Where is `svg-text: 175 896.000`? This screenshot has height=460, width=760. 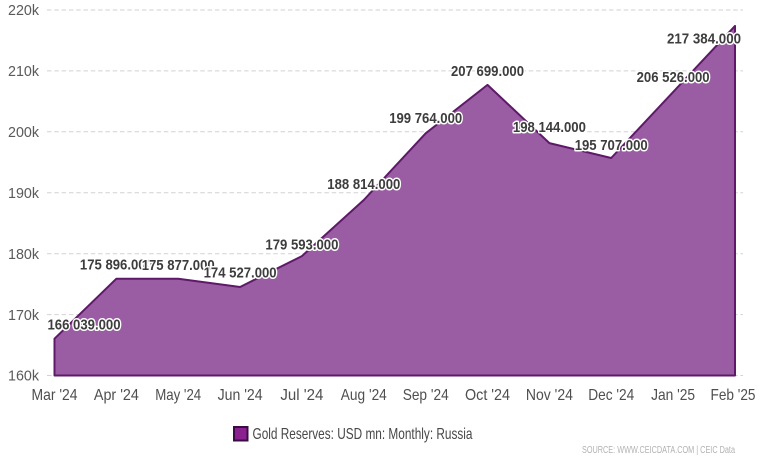 svg-text: 175 896.000 is located at coordinates (116, 265).